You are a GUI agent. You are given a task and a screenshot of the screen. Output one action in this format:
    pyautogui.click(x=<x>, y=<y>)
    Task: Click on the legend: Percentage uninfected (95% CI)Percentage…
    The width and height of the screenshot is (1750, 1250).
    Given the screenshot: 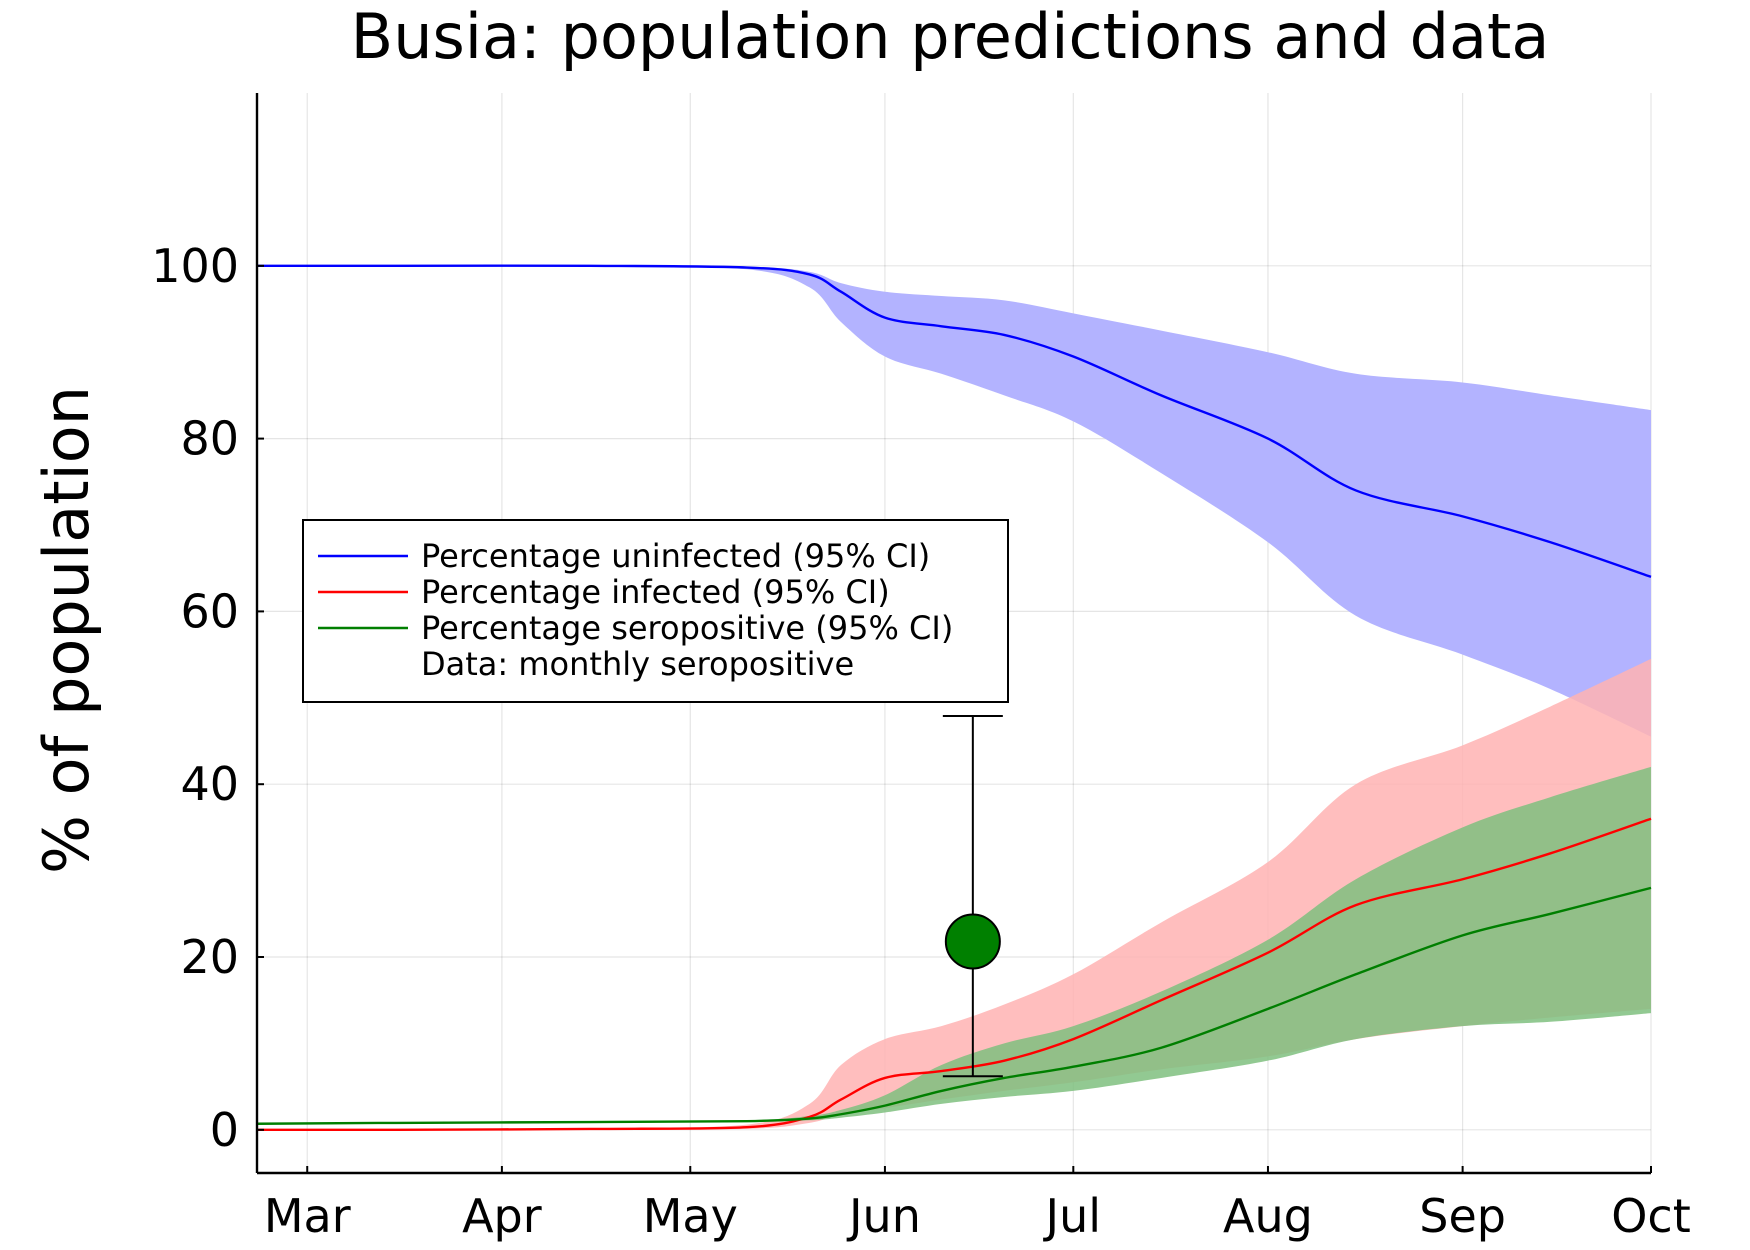 What is the action you would take?
    pyautogui.click(x=655, y=611)
    